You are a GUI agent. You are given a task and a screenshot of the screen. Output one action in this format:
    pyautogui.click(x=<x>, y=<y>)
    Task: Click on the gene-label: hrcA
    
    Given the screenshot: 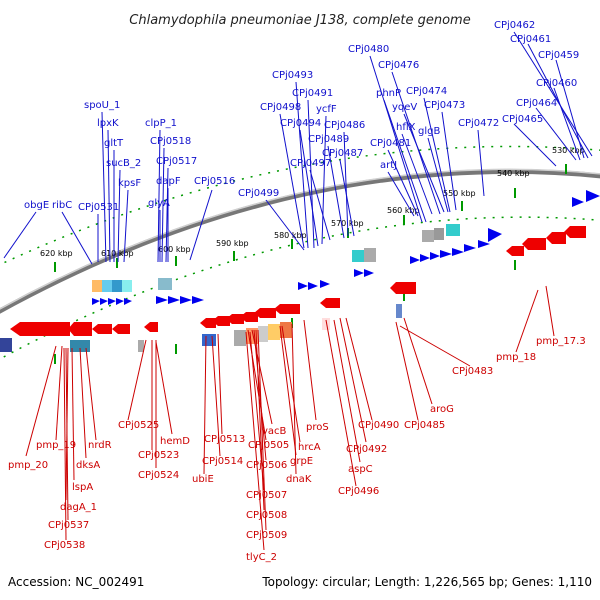 What is the action you would take?
    pyautogui.click(x=309, y=447)
    